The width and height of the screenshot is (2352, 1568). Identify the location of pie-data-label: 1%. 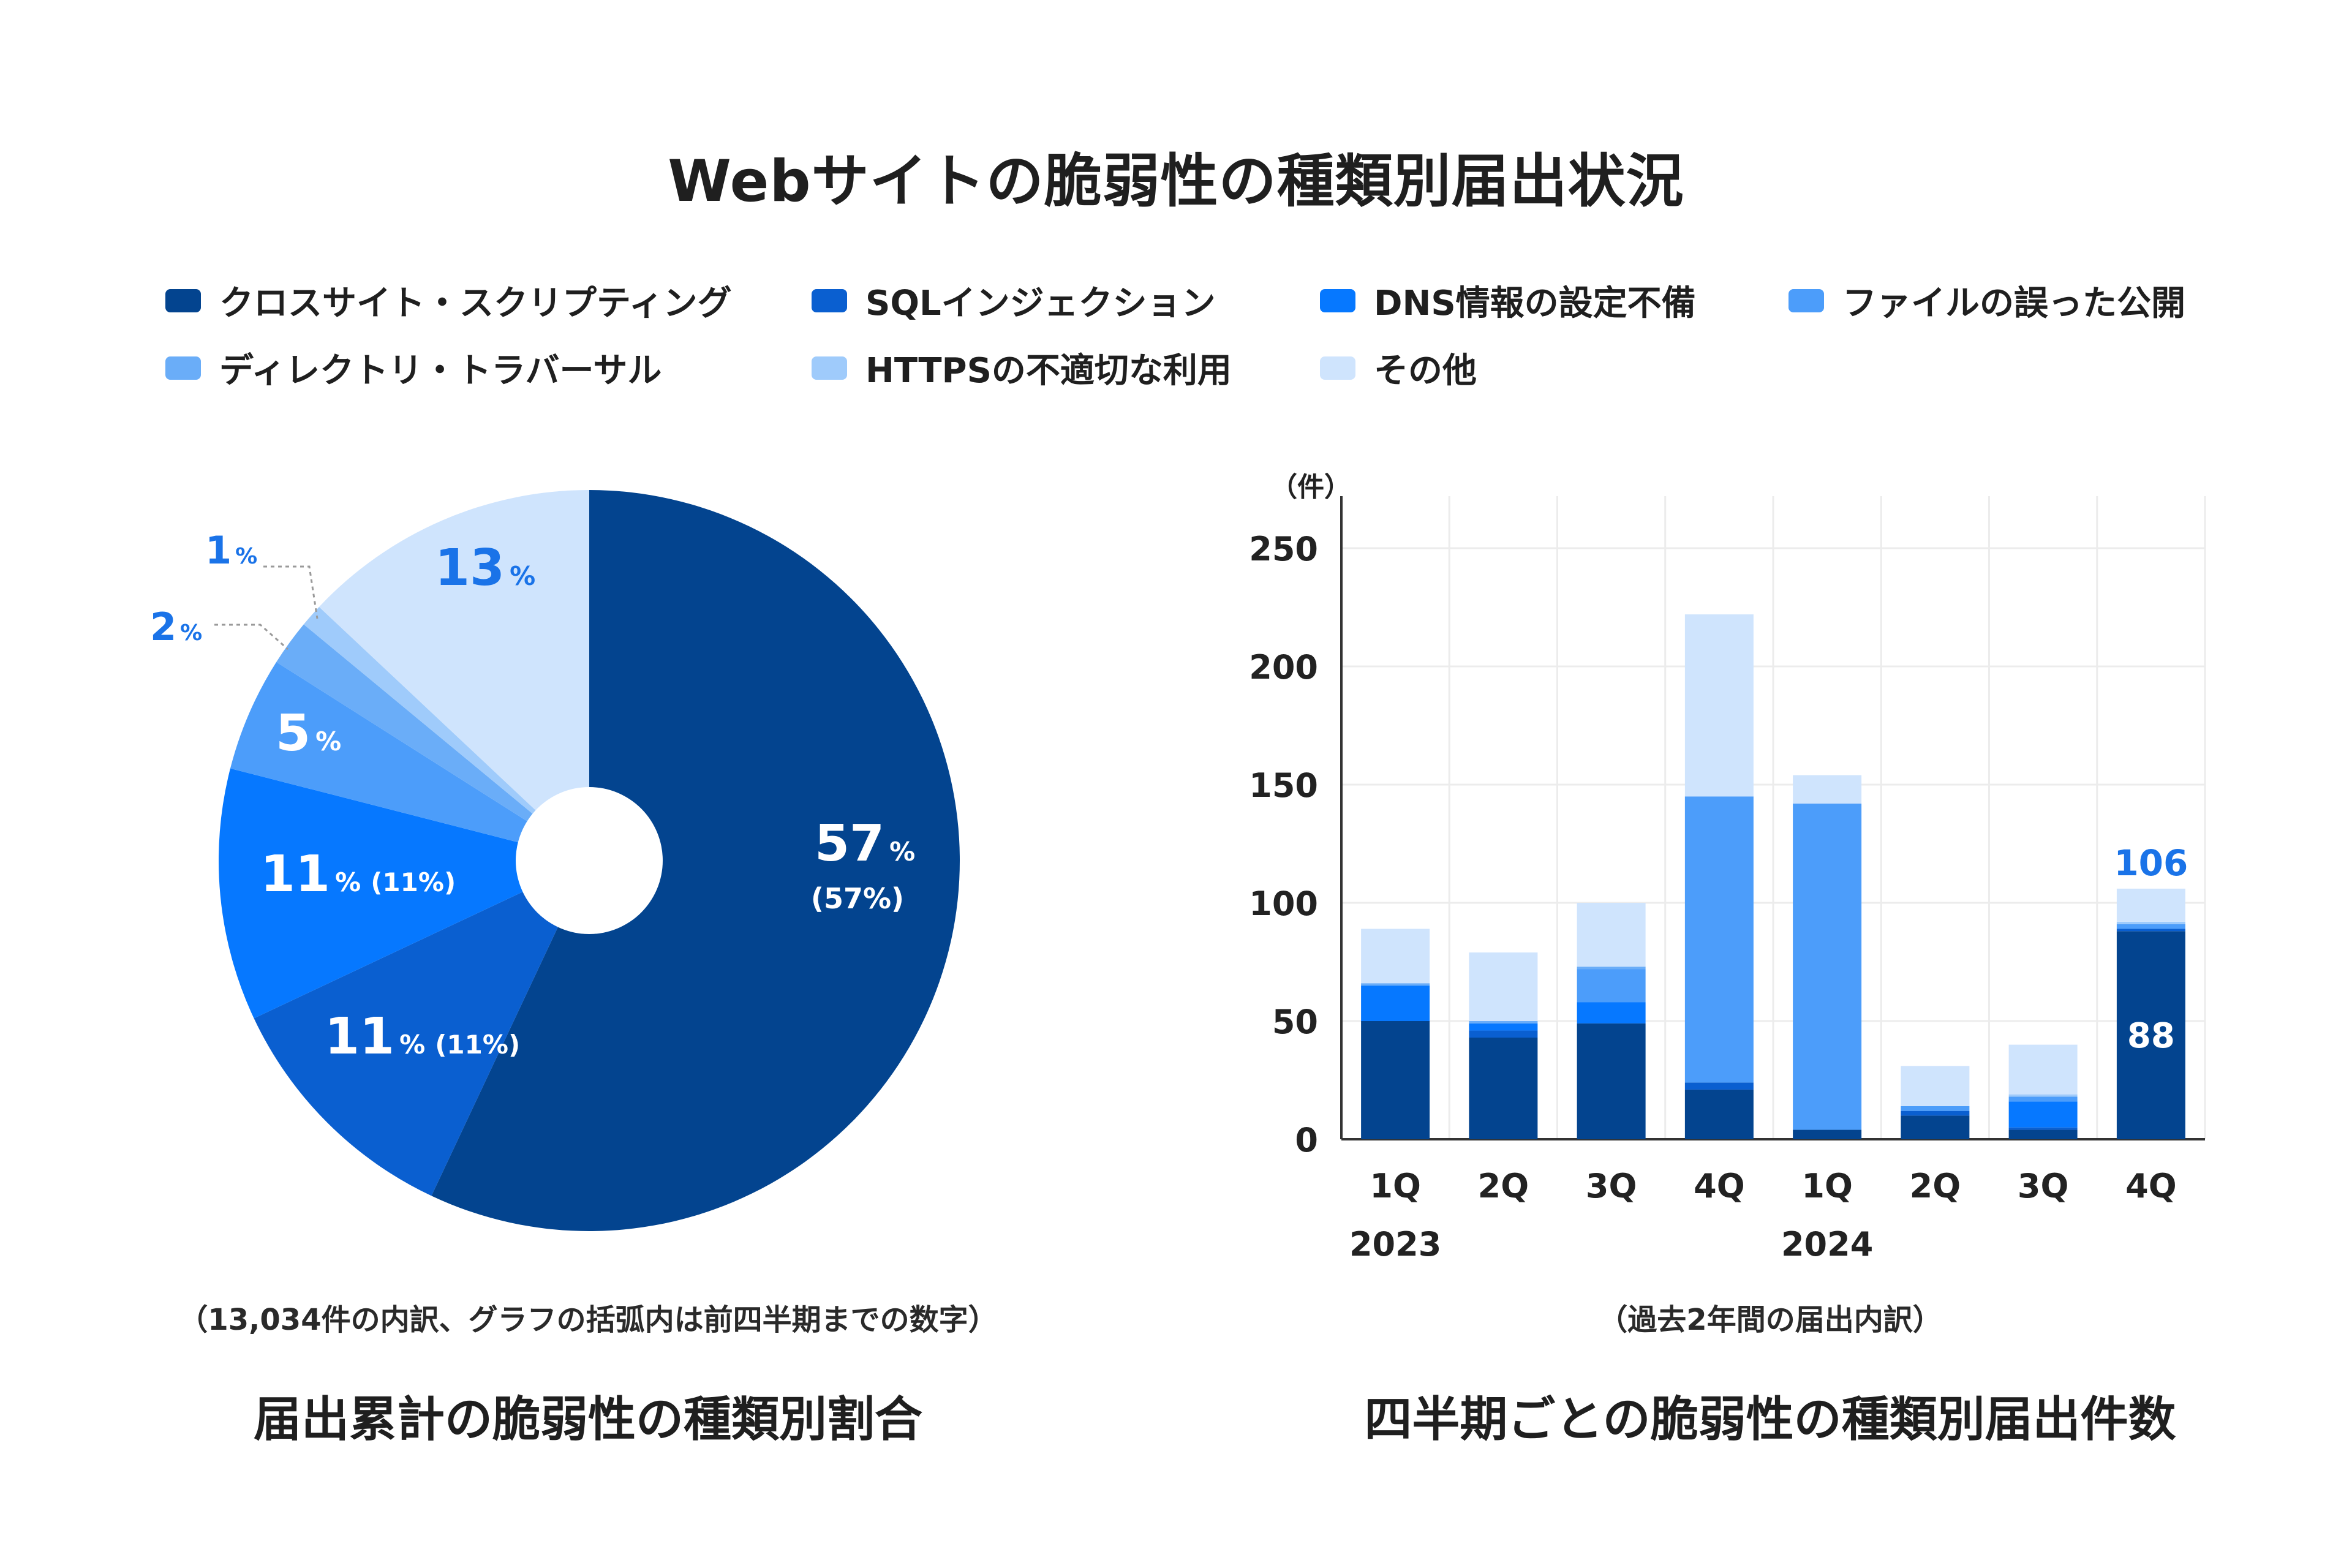
(231, 551).